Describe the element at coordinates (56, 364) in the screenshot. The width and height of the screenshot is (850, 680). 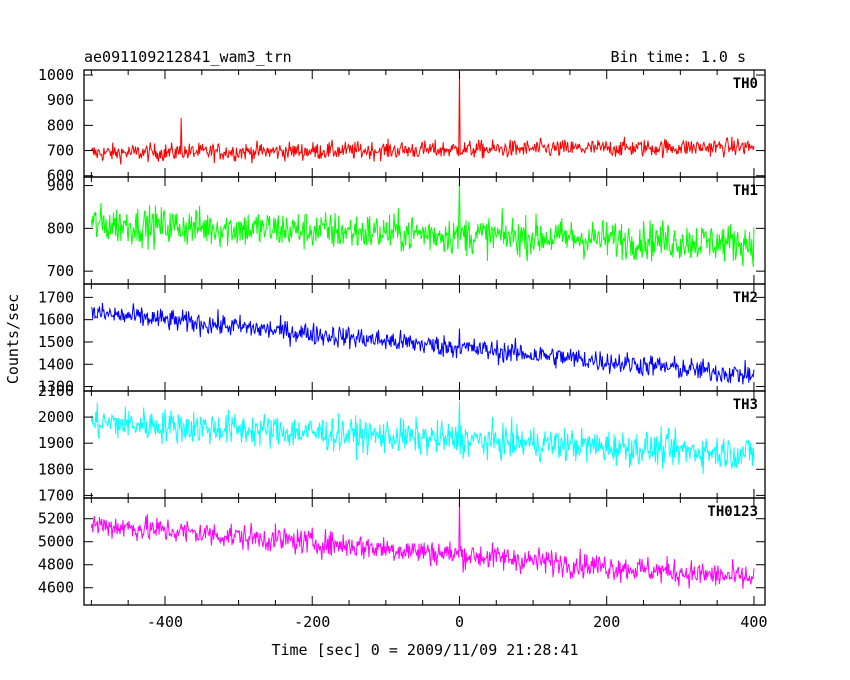
I see `y-tick-label-th2: 1400` at that location.